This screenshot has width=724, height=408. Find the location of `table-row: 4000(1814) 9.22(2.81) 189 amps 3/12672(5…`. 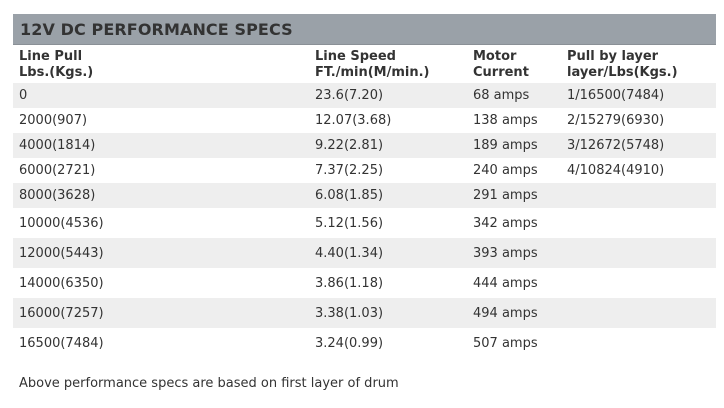

table-row: 4000(1814) 9.22(2.81) 189 amps 3/12672(5… is located at coordinates (364, 145).